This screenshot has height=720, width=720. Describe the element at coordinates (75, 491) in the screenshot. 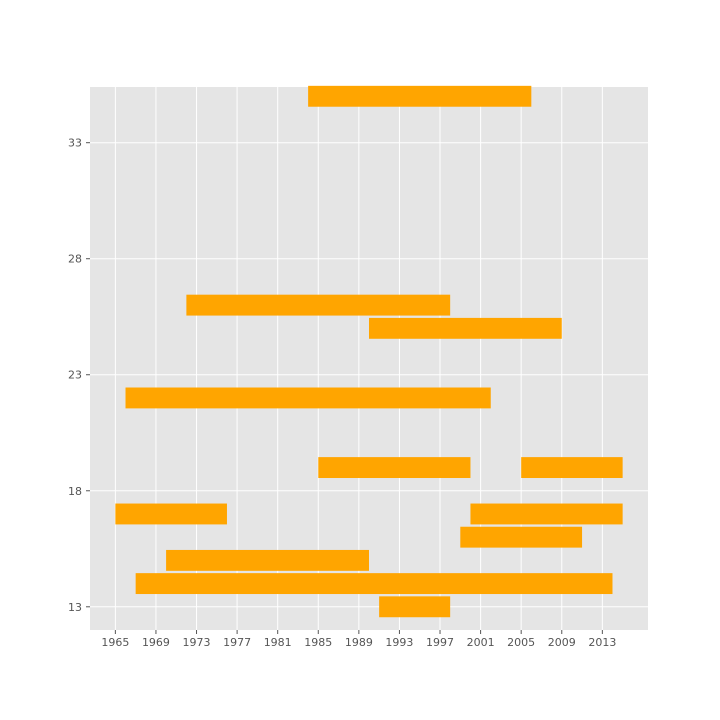

I see `y-tick-label: 18` at that location.